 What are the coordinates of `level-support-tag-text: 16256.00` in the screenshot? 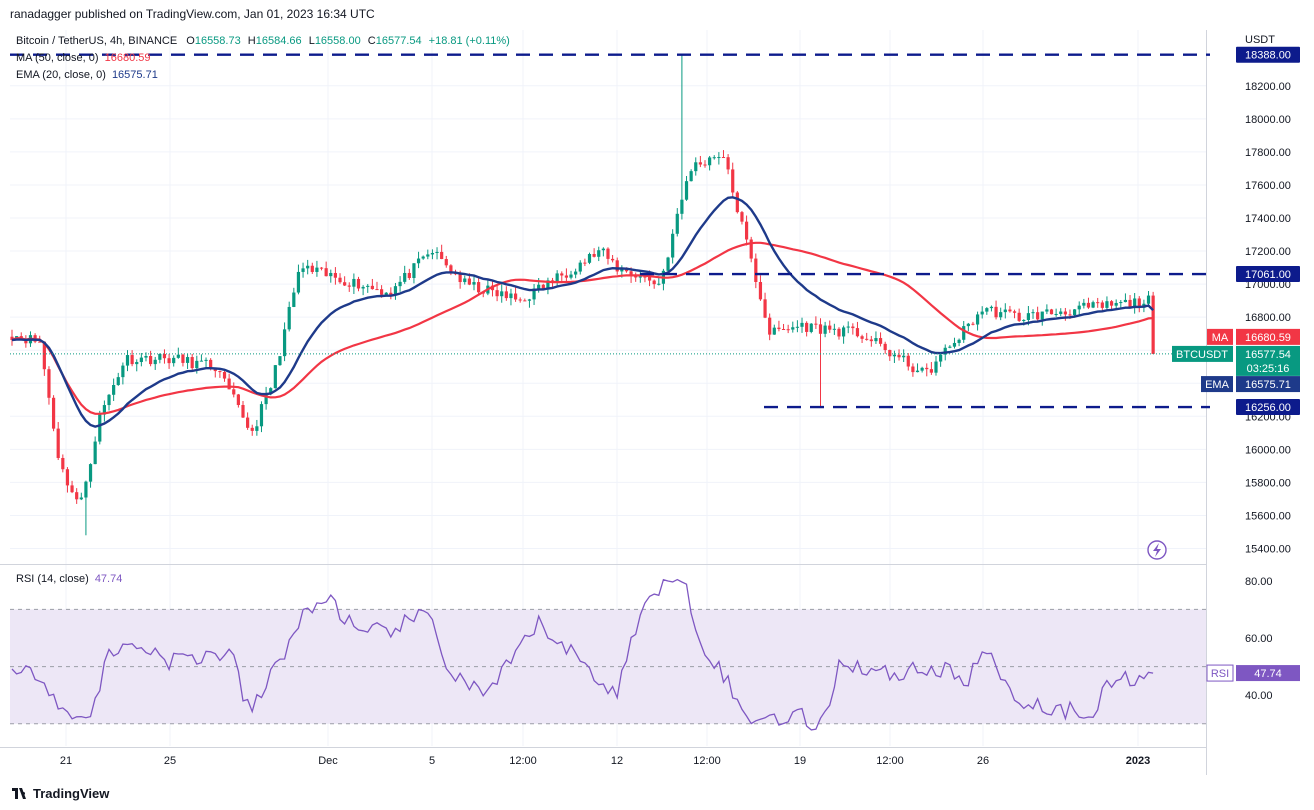 It's located at (1268, 408).